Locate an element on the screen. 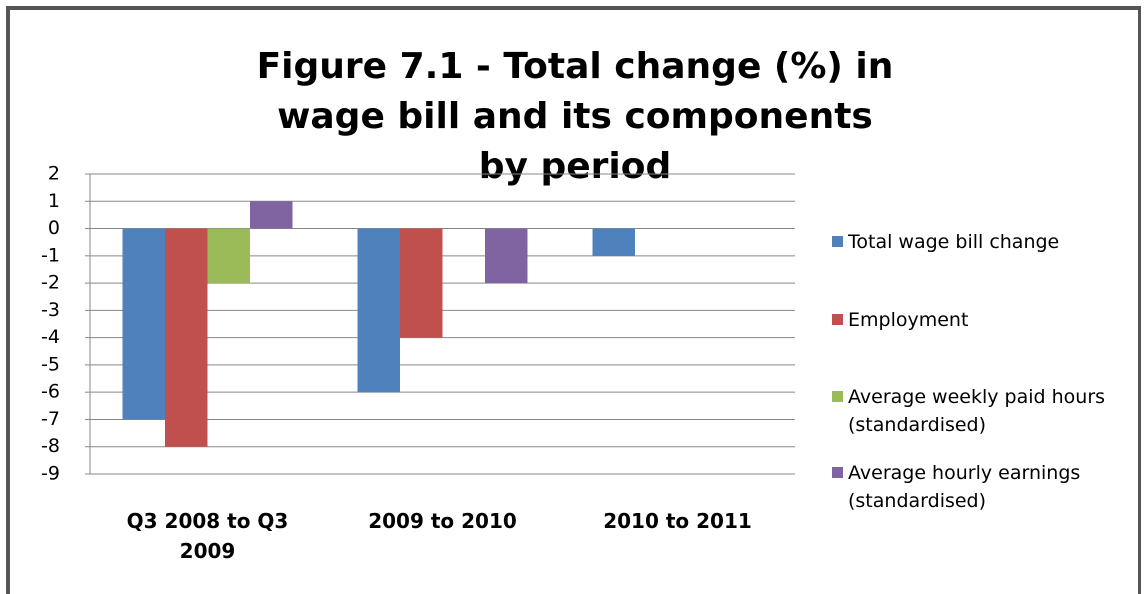 The image size is (1147, 594). y-tick-label: -7 is located at coordinates (50, 419).